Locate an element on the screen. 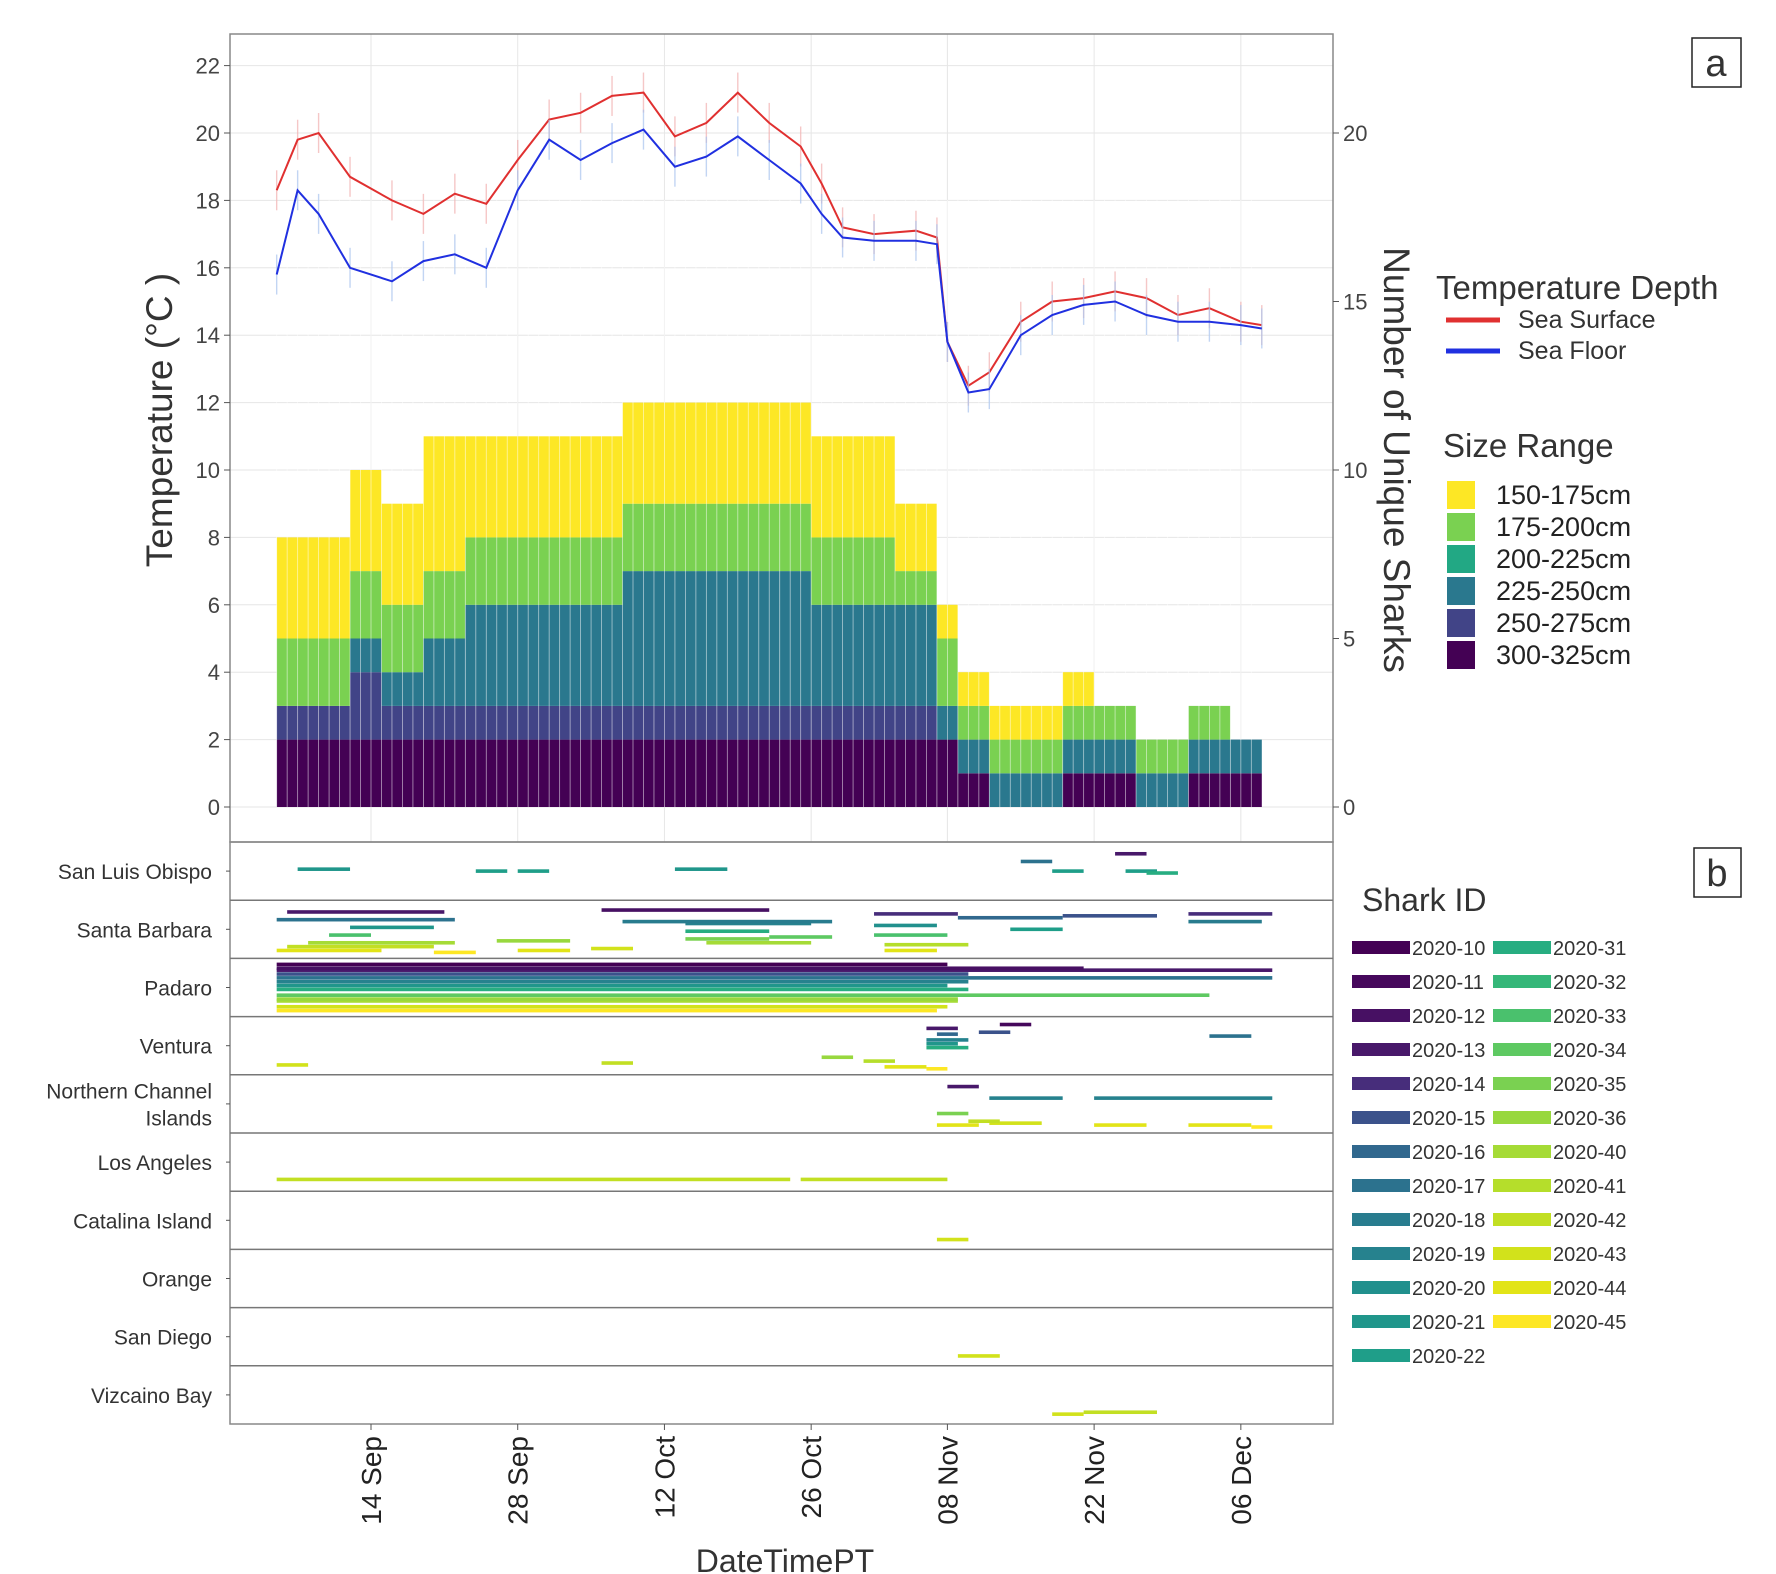 The width and height of the screenshot is (1776, 1574). region-label: Islands is located at coordinates (178, 1118).